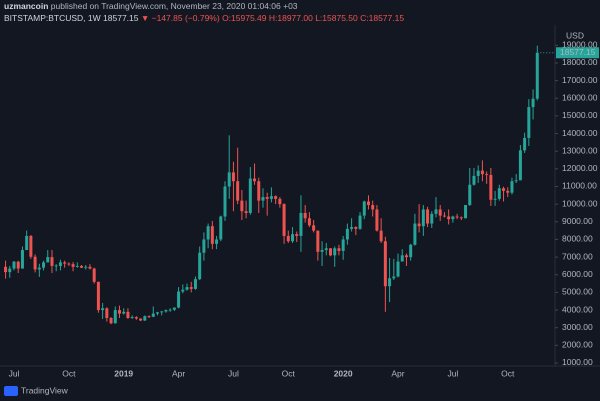  What do you see at coordinates (577, 256) in the screenshot?
I see `y-tick-label: 7000.00` at bounding box center [577, 256].